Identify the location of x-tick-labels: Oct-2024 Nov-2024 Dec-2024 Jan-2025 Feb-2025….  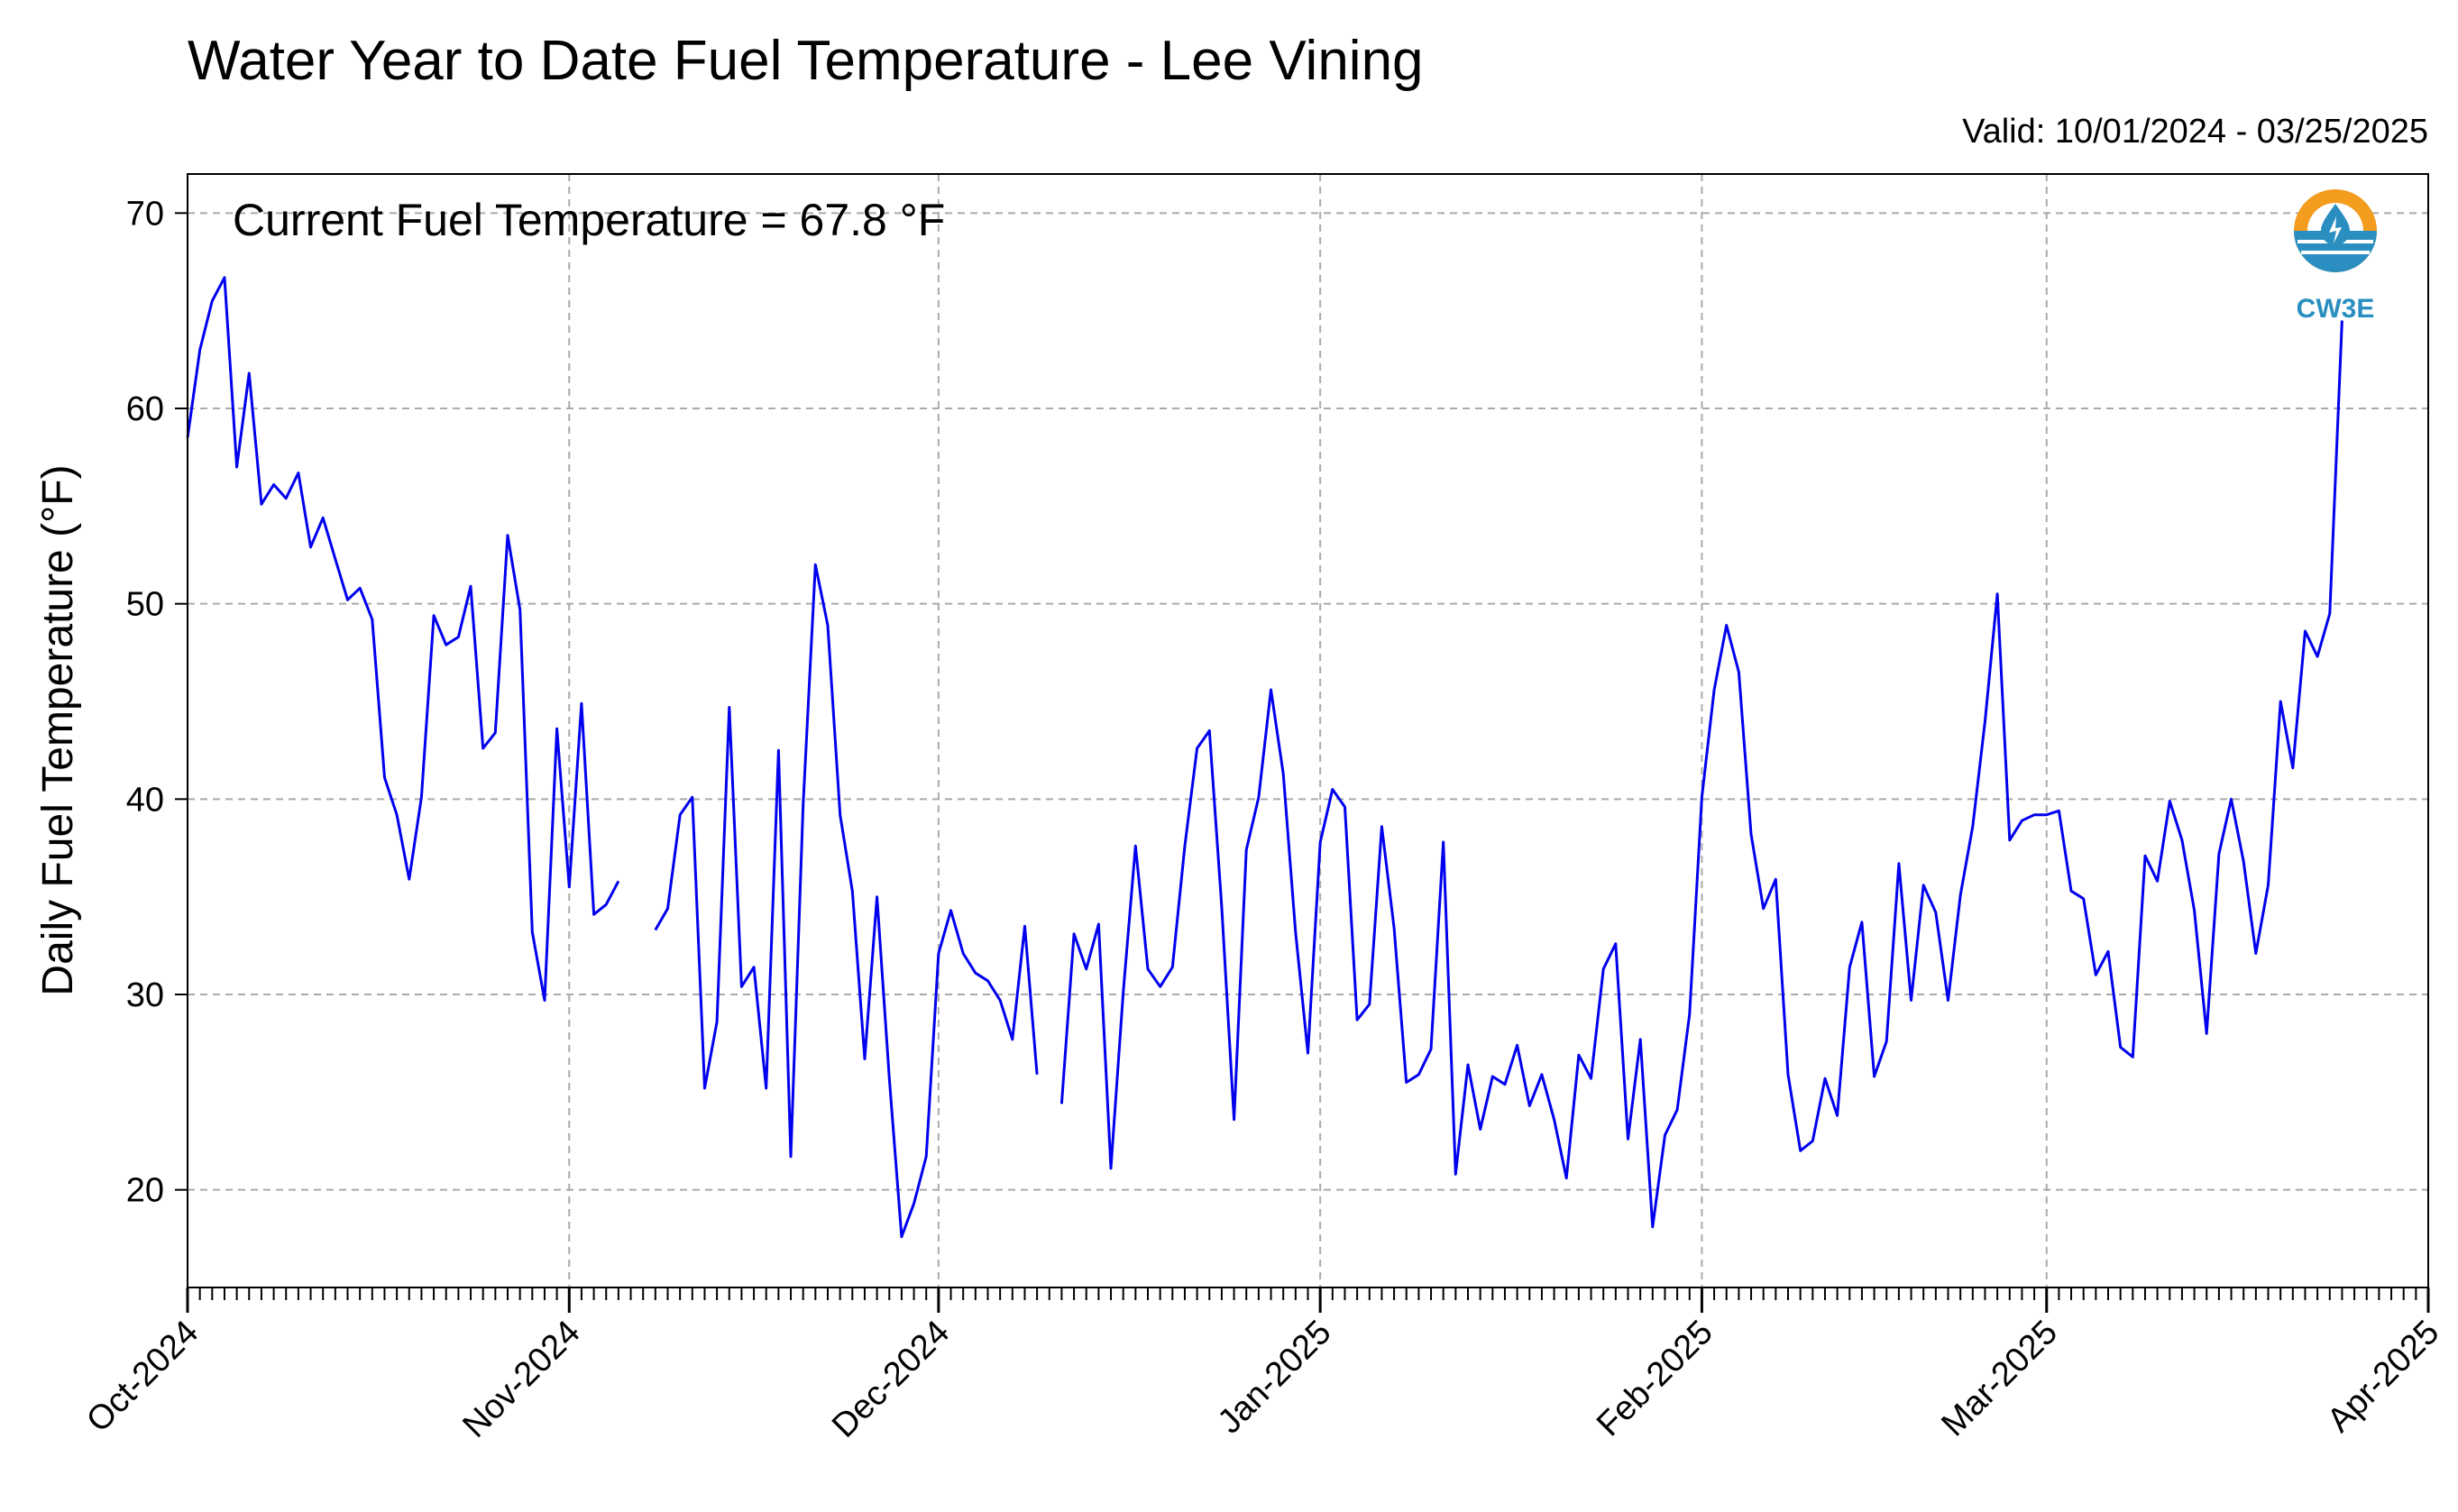
(1262, 1380).